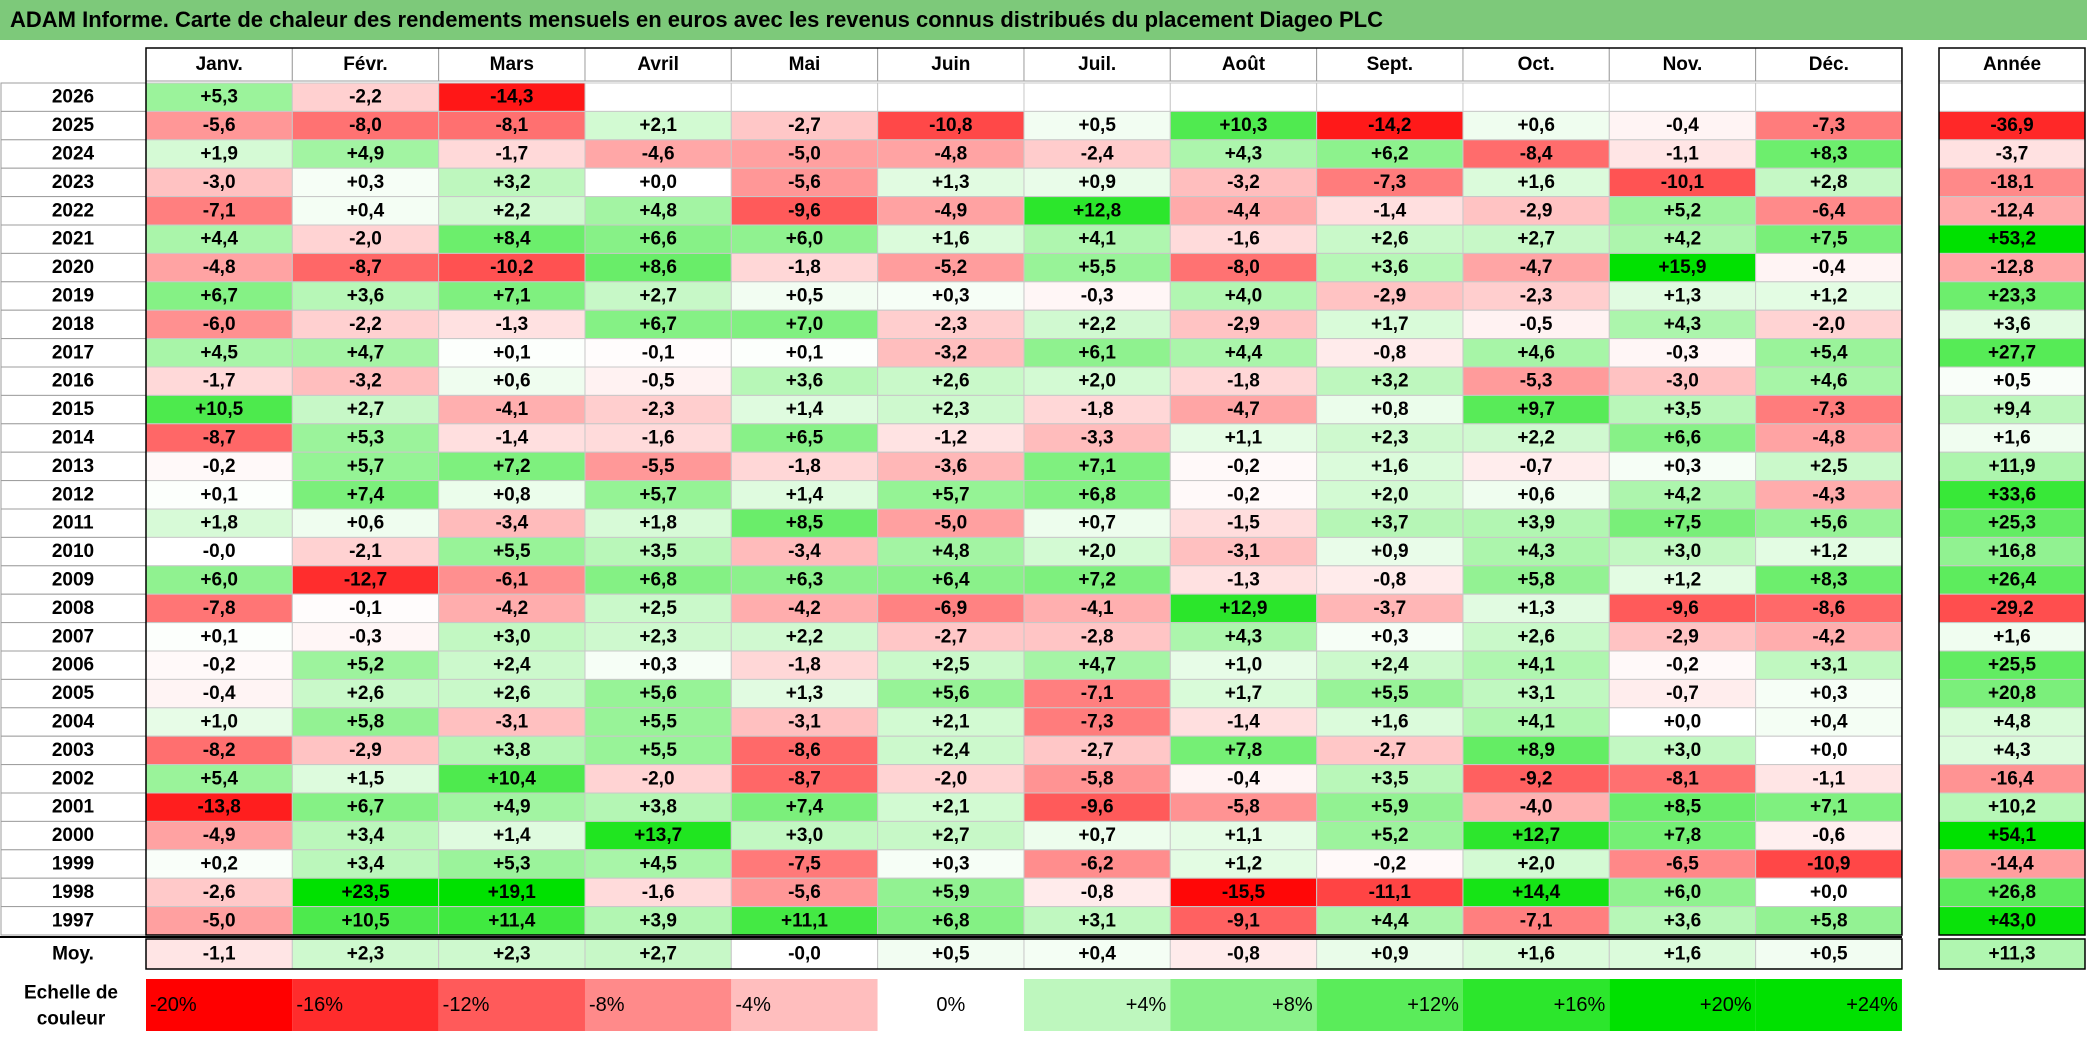 This screenshot has height=1037, width=2087. Describe the element at coordinates (466, 1005) in the screenshot. I see `color-scale-stop-label: -12%` at that location.